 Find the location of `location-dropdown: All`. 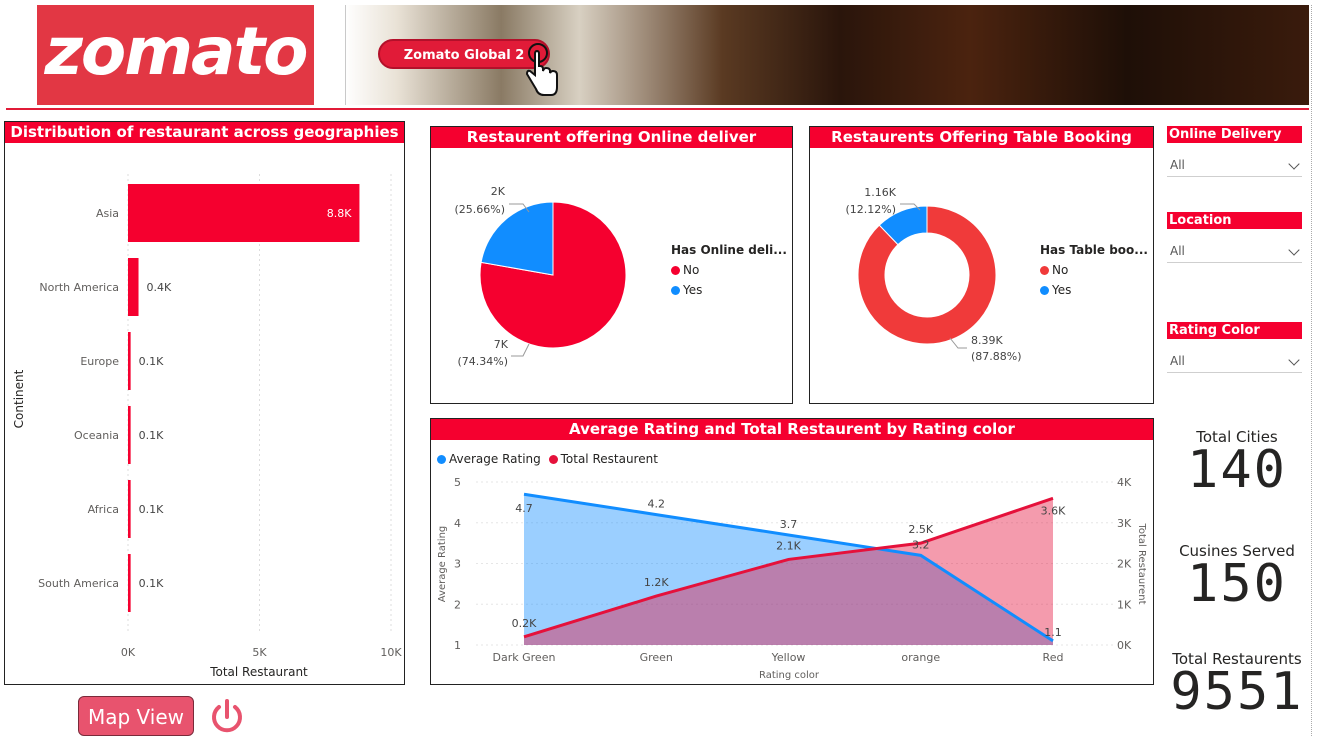

location-dropdown: All is located at coordinates (1234, 251).